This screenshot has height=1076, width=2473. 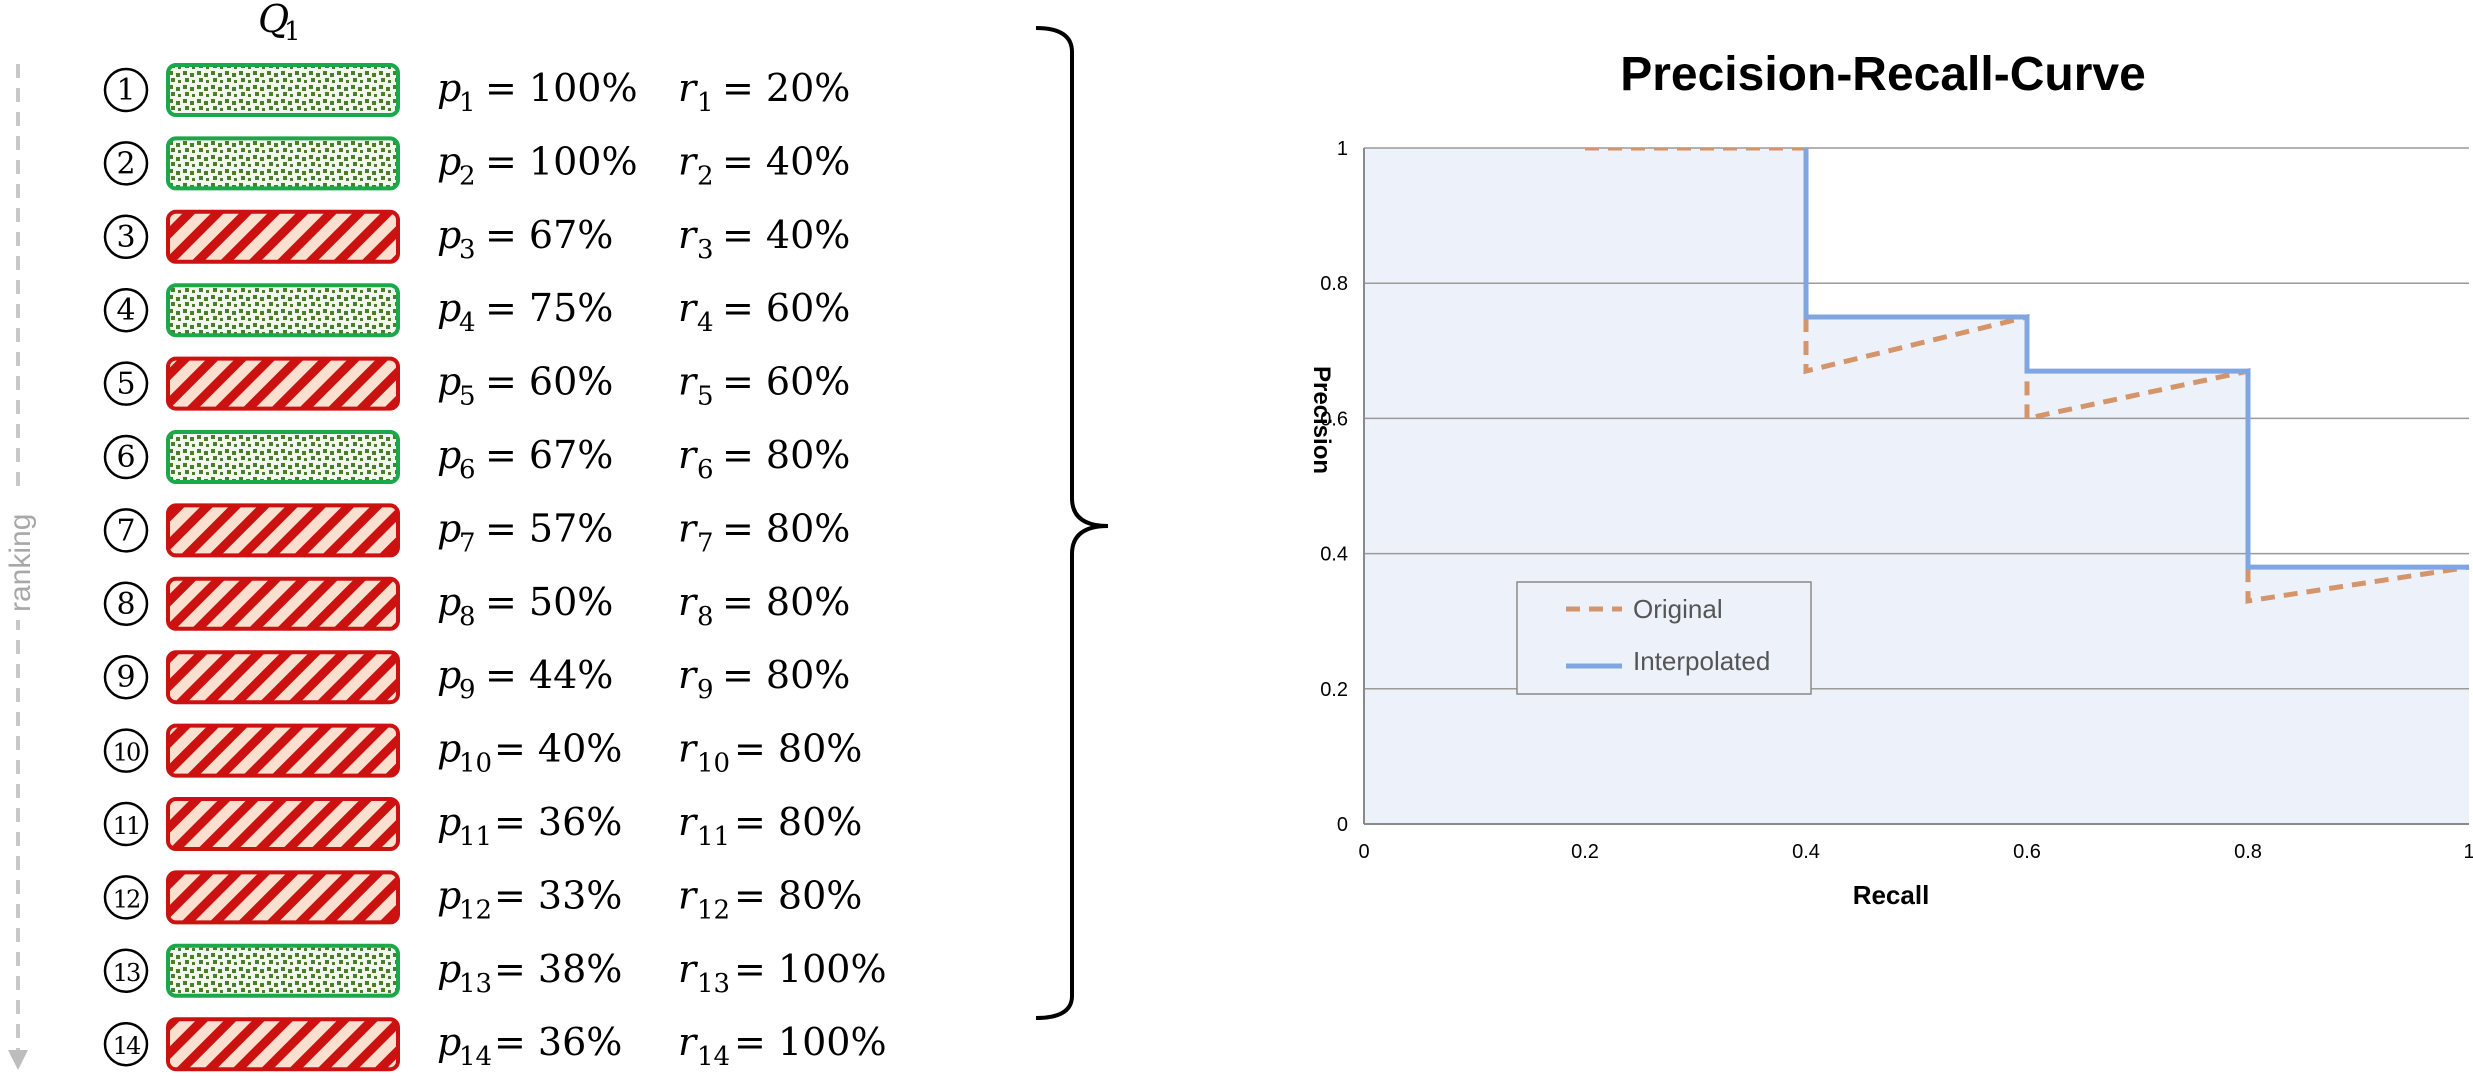 What do you see at coordinates (467, 176) in the screenshot?
I see `precision-subscript: 2` at bounding box center [467, 176].